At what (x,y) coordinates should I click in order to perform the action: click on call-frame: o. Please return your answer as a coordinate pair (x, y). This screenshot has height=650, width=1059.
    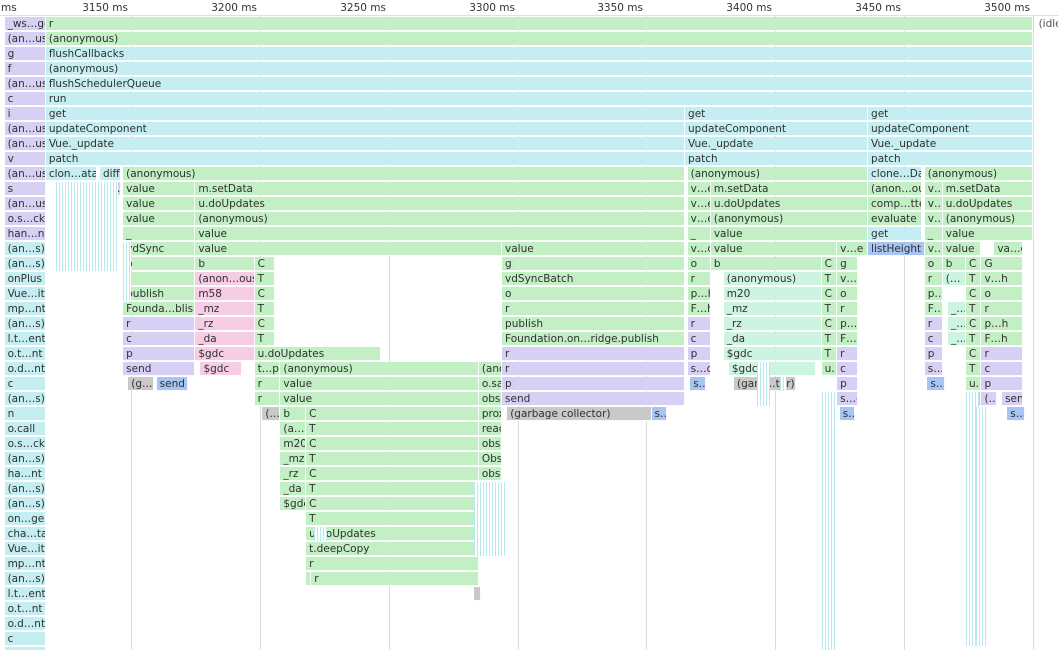
    Looking at the image, I should click on (159, 264).